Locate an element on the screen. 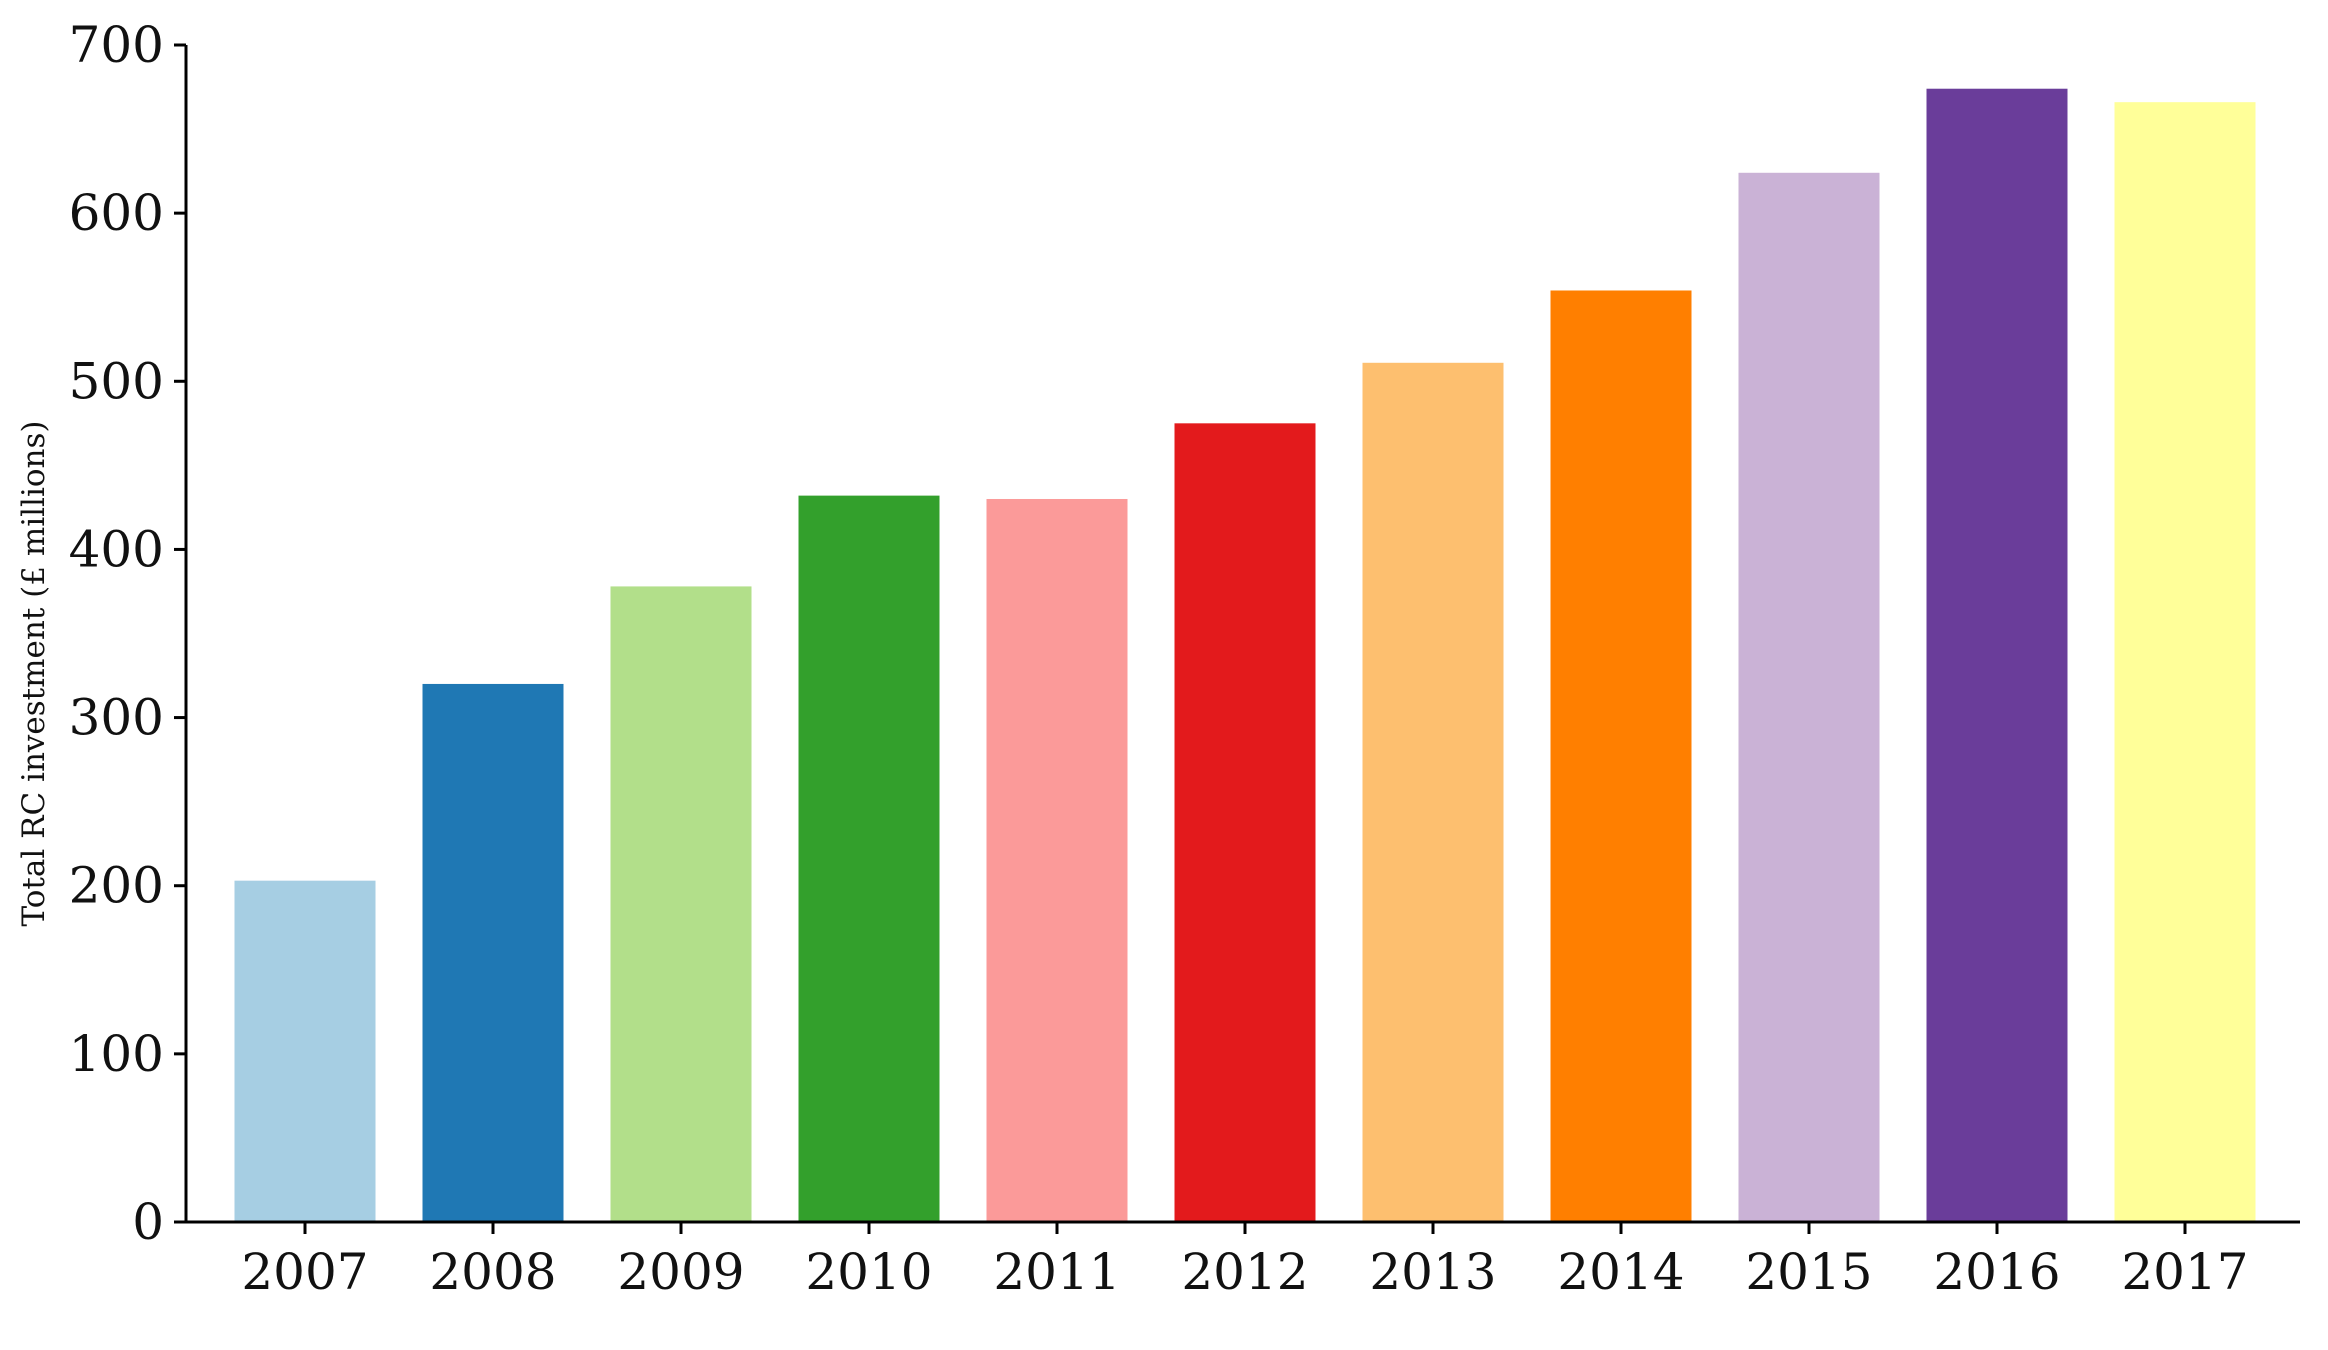 The width and height of the screenshot is (2328, 1350). bar-2014 is located at coordinates (1621, 756).